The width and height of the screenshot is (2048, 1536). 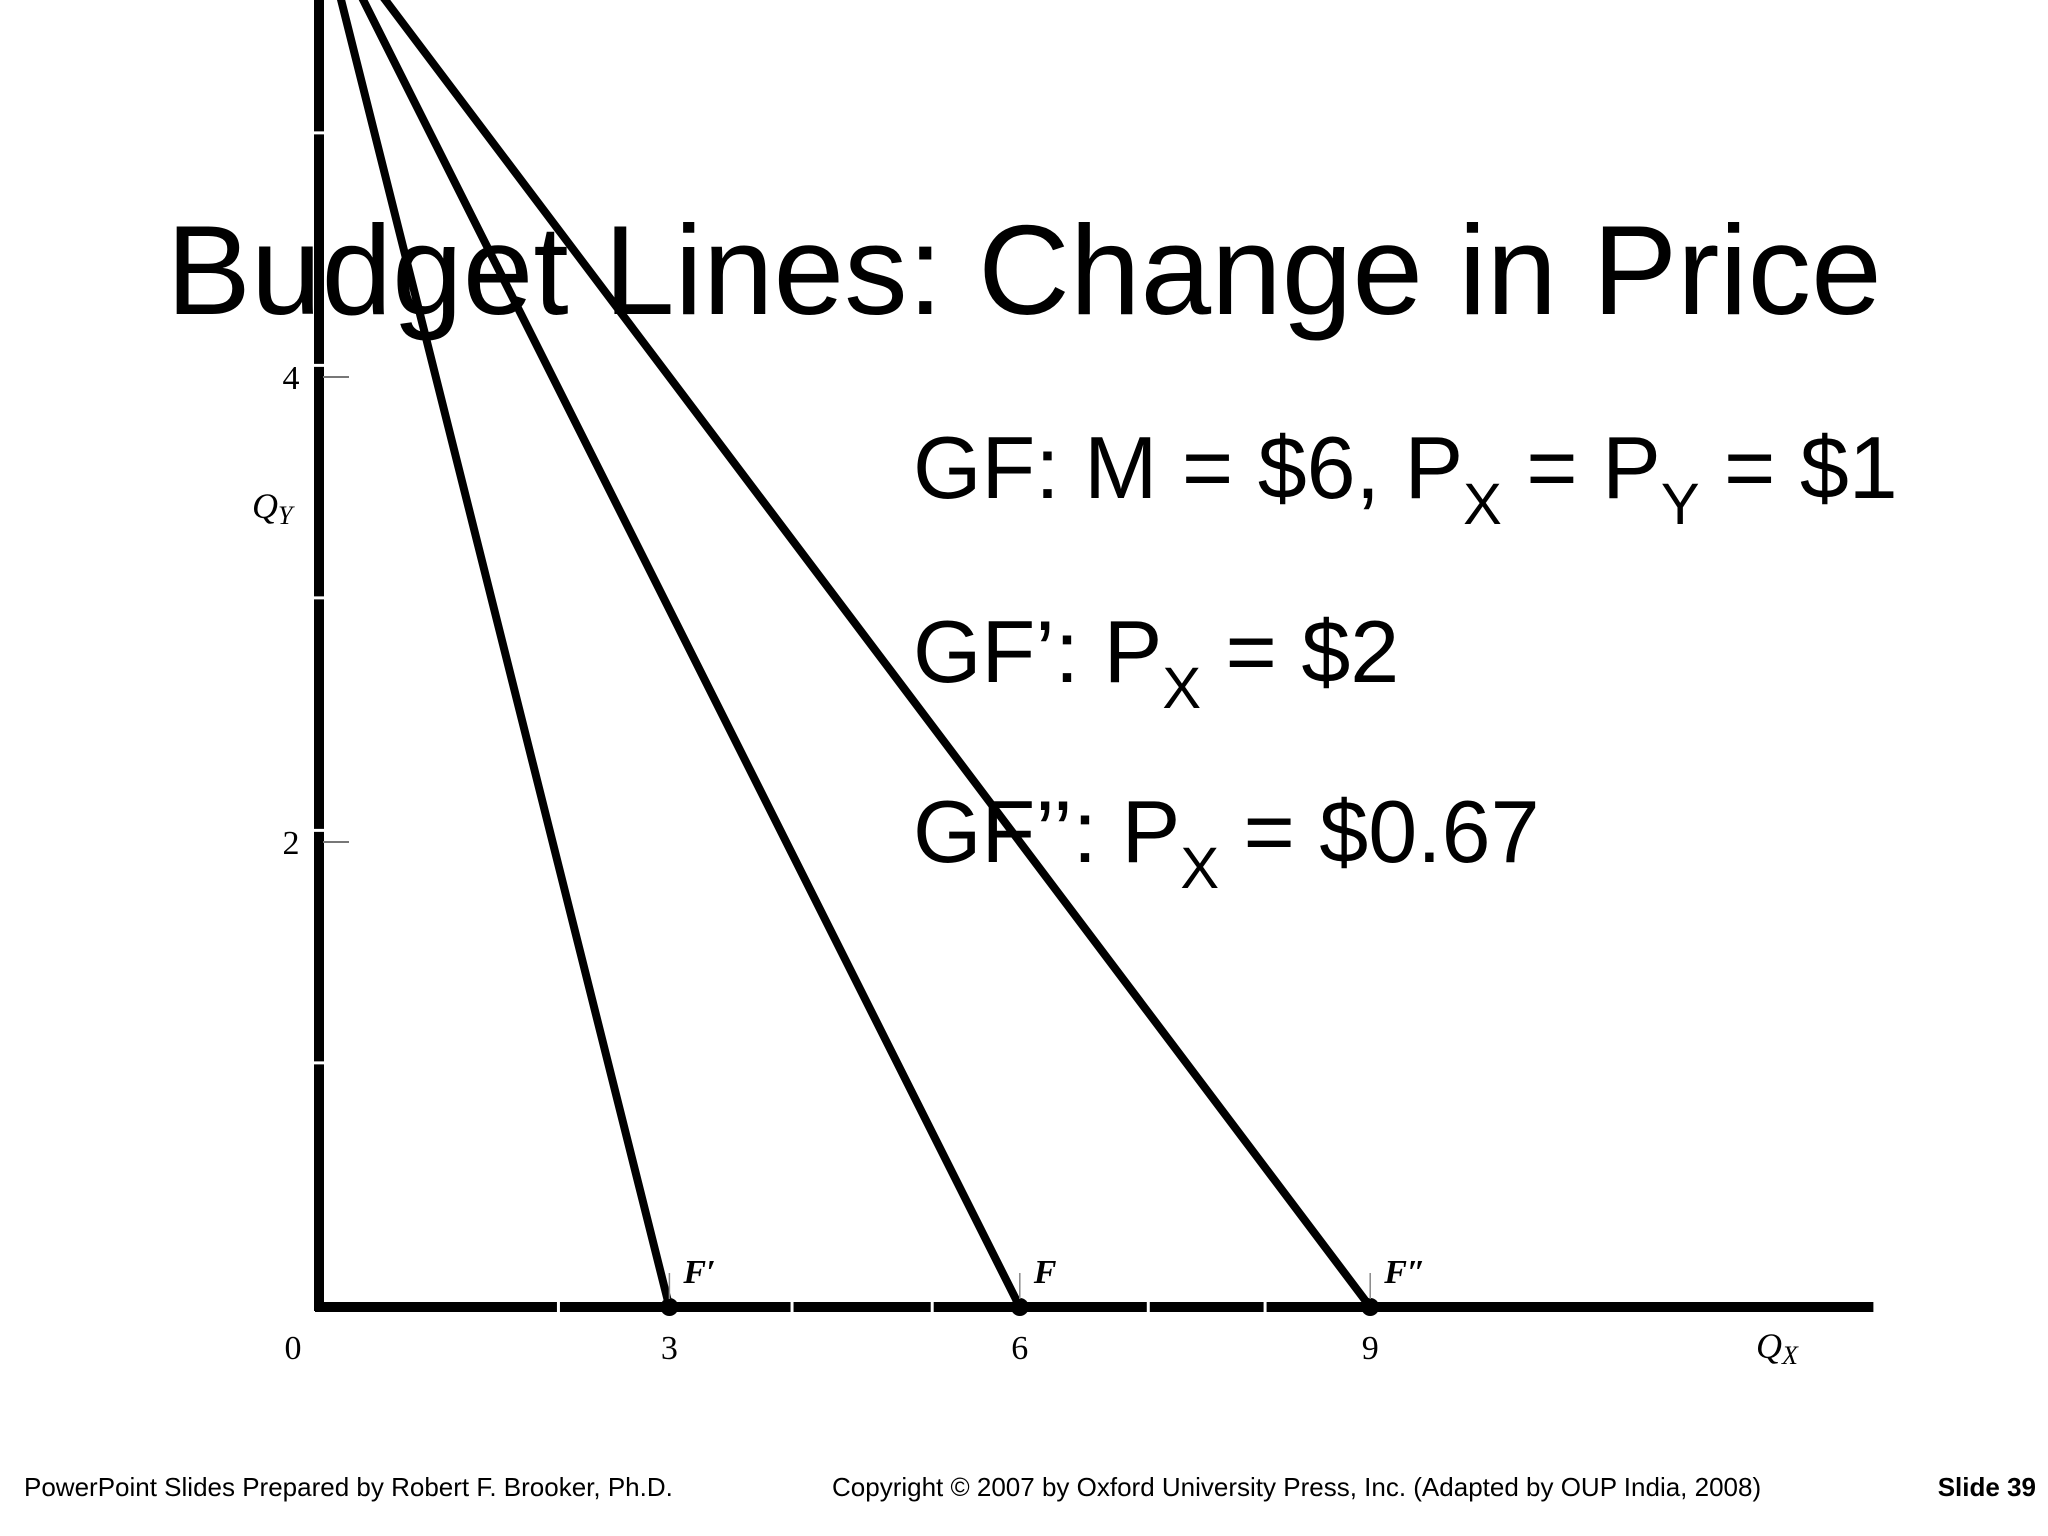 I want to click on footer-slide-number: Slide 39, so click(x=1986, y=1487).